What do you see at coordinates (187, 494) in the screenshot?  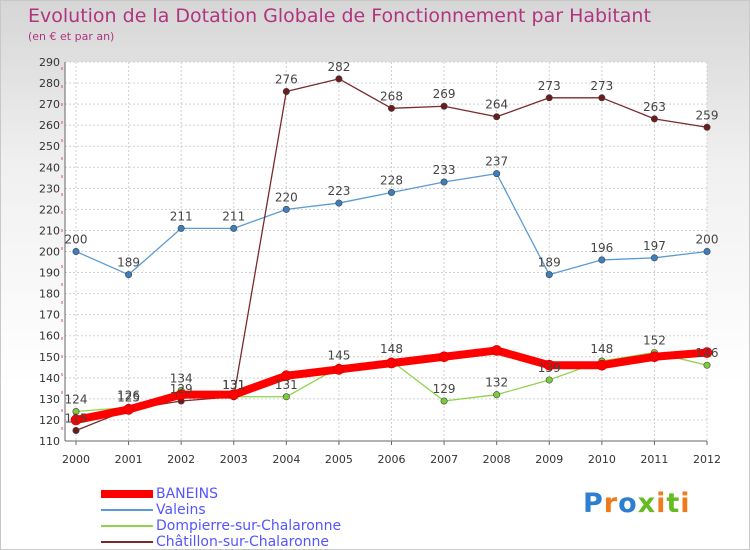 I see `legend-label: BANEINS` at bounding box center [187, 494].